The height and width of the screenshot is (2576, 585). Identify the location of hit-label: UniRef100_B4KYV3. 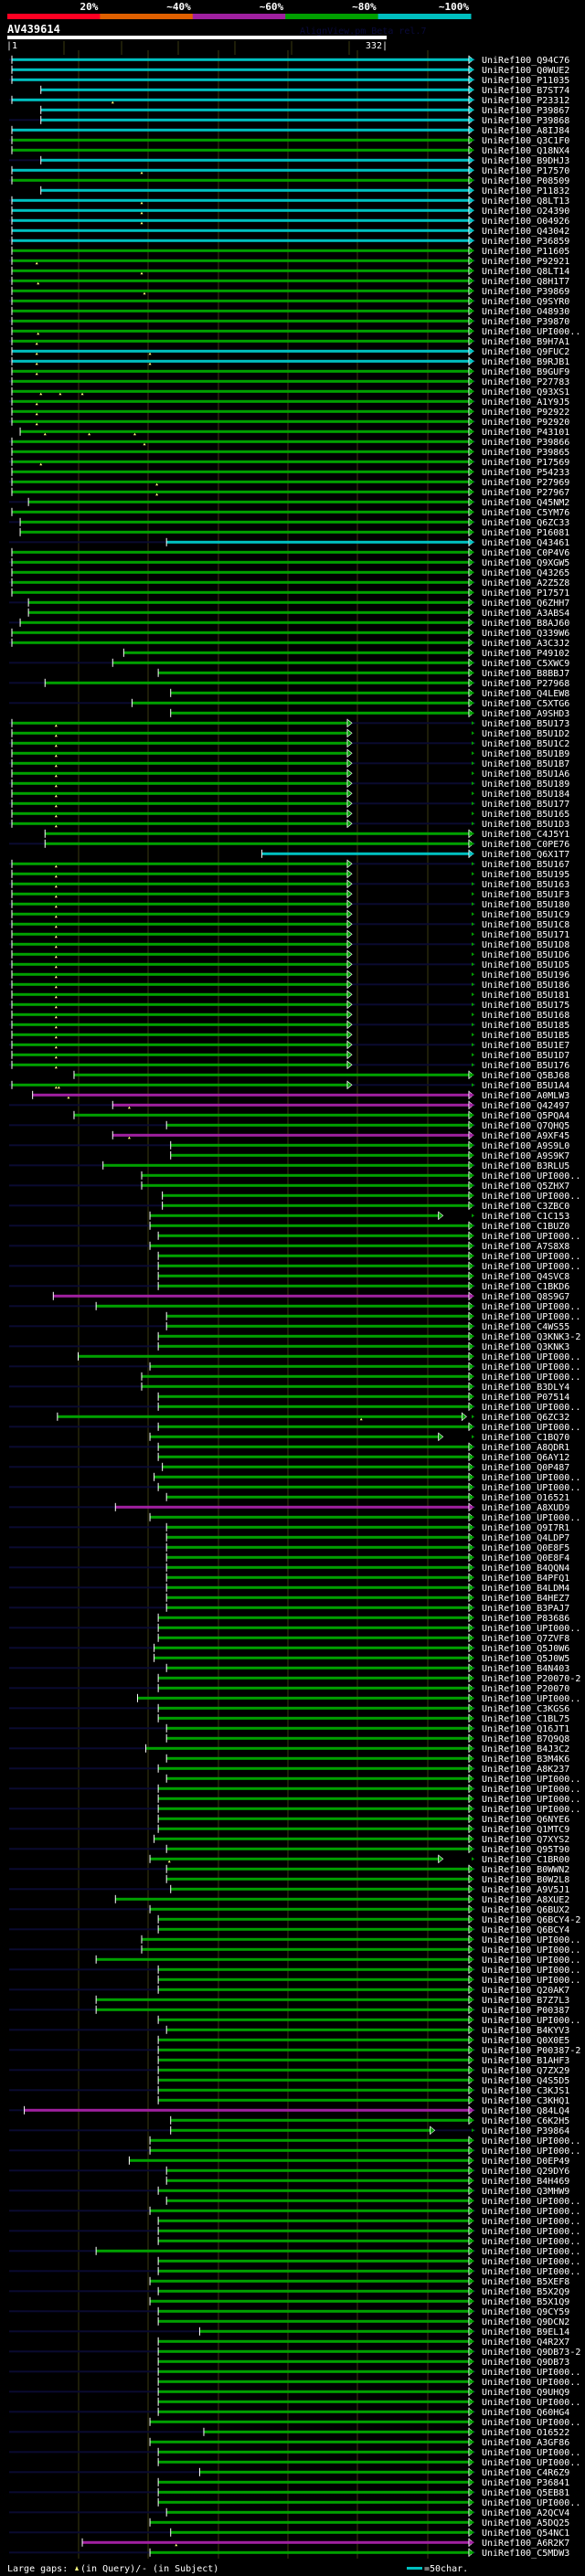
(525, 2031).